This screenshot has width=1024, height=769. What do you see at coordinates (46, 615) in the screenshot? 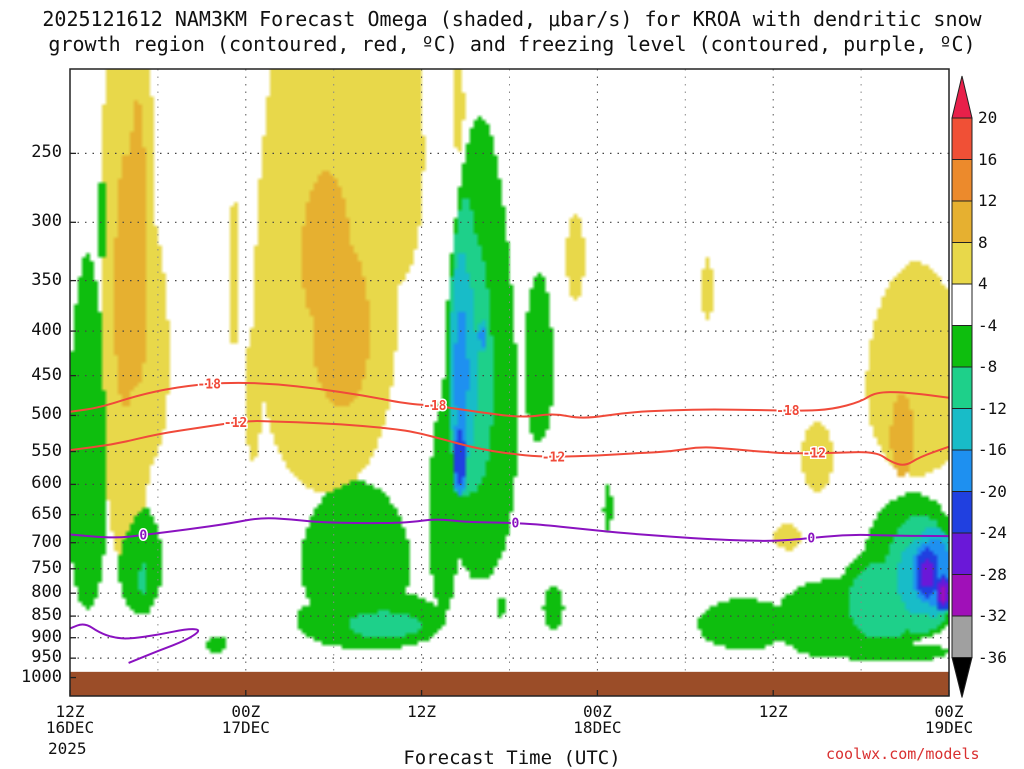
I see `y-tick-label-850: 850` at bounding box center [46, 615].